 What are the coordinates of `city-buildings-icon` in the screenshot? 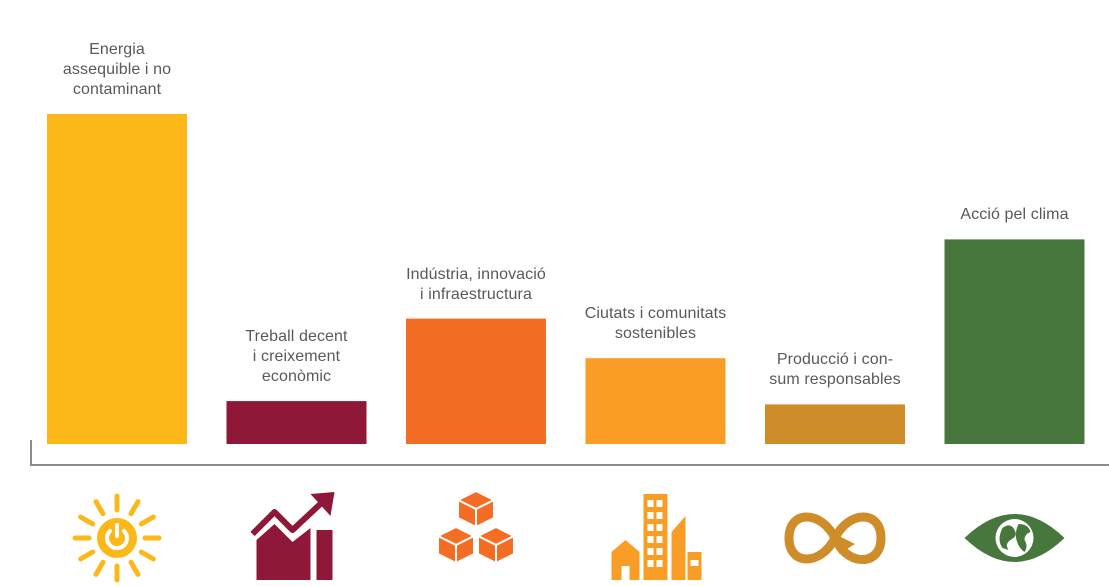 It's located at (656, 537).